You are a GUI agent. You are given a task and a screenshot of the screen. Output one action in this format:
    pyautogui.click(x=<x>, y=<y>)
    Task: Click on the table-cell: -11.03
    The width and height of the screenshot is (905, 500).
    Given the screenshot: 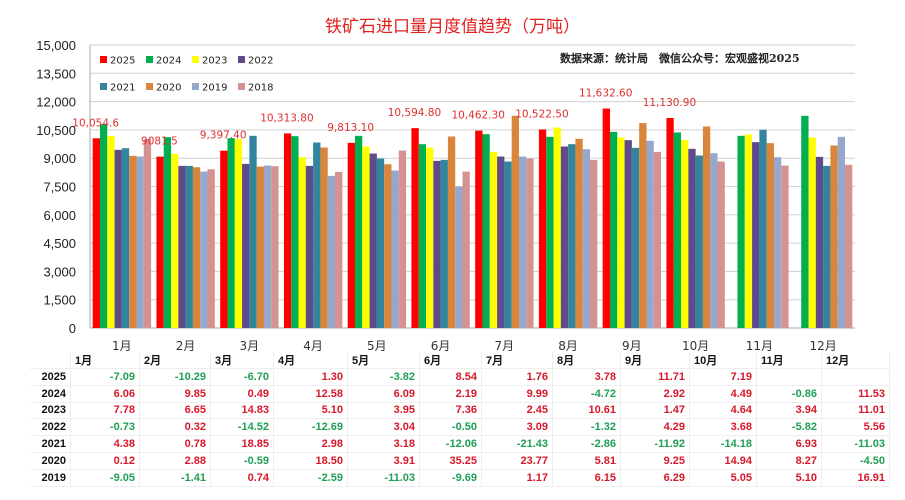 What is the action you would take?
    pyautogui.click(x=383, y=478)
    